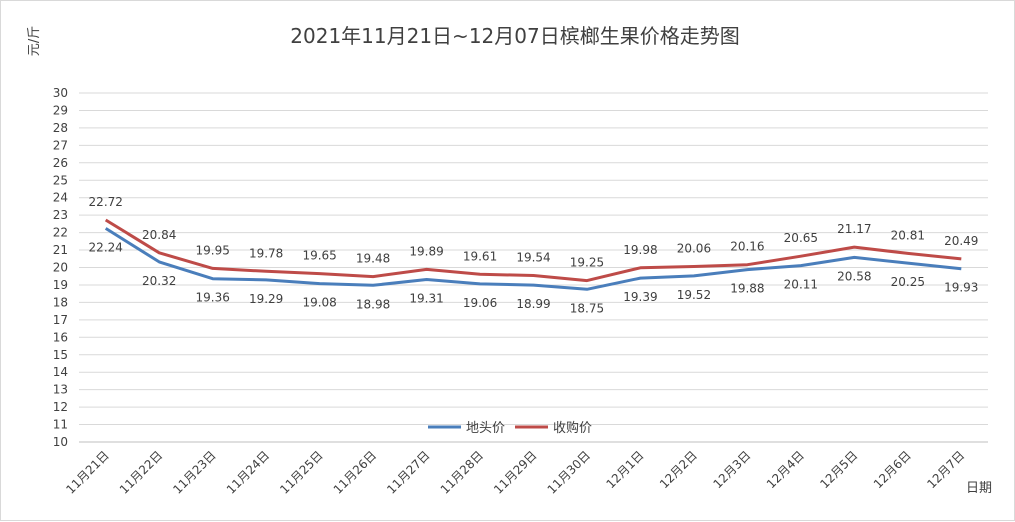  Describe the element at coordinates (373, 259) in the screenshot. I see `data-label: 19.48` at that location.